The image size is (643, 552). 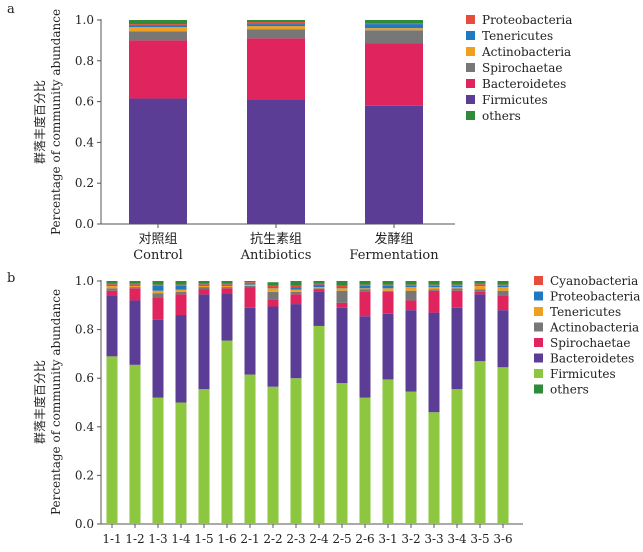 What do you see at coordinates (11, 9) in the screenshot?
I see `panel-label-a: a` at bounding box center [11, 9].